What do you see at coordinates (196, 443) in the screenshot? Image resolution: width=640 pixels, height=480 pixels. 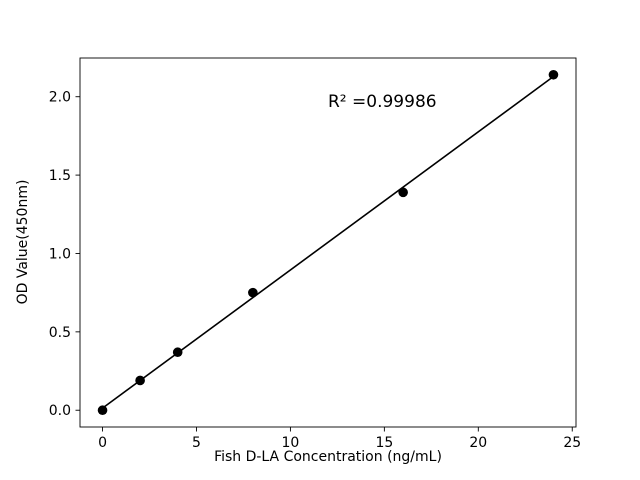 I see `x-tick-label: 5` at bounding box center [196, 443].